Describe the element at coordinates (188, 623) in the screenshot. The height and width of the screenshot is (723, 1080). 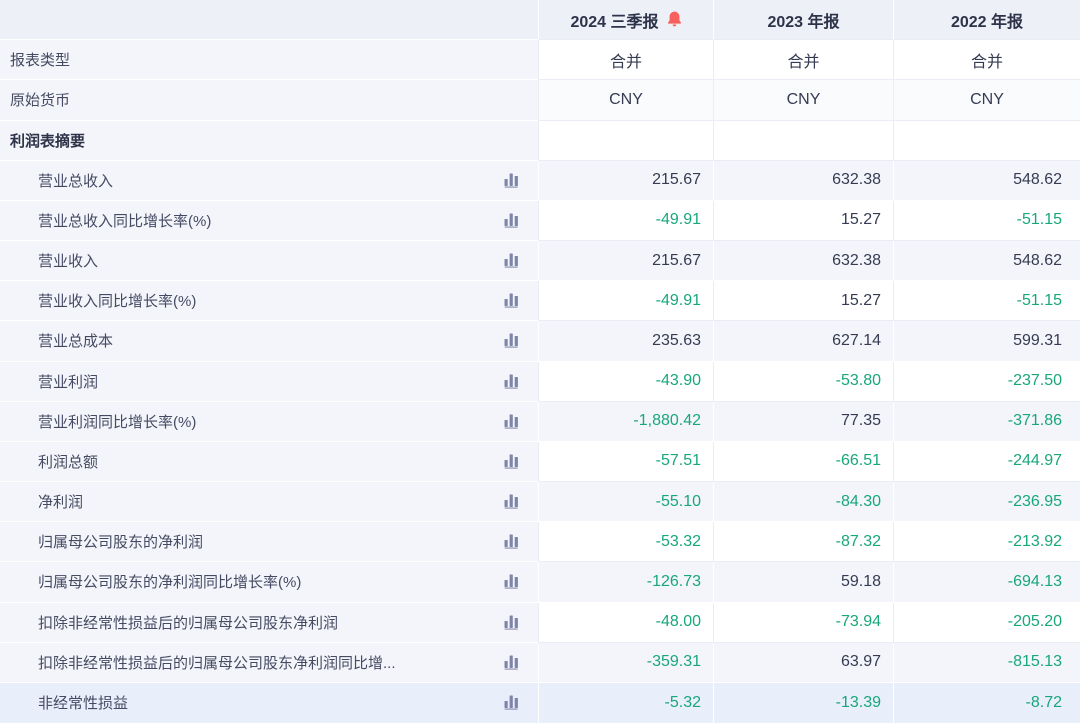
I see `row-label: 扣除非经常性损益后的归属母公司股东净利润` at that location.